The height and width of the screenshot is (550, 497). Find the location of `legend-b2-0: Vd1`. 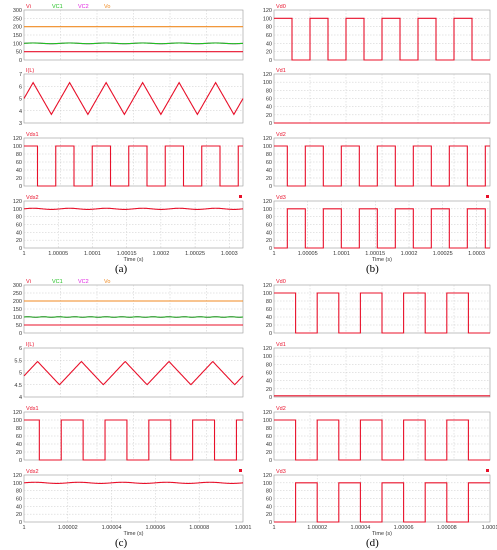

legend-b2-0: Vd1 is located at coordinates (281, 71).